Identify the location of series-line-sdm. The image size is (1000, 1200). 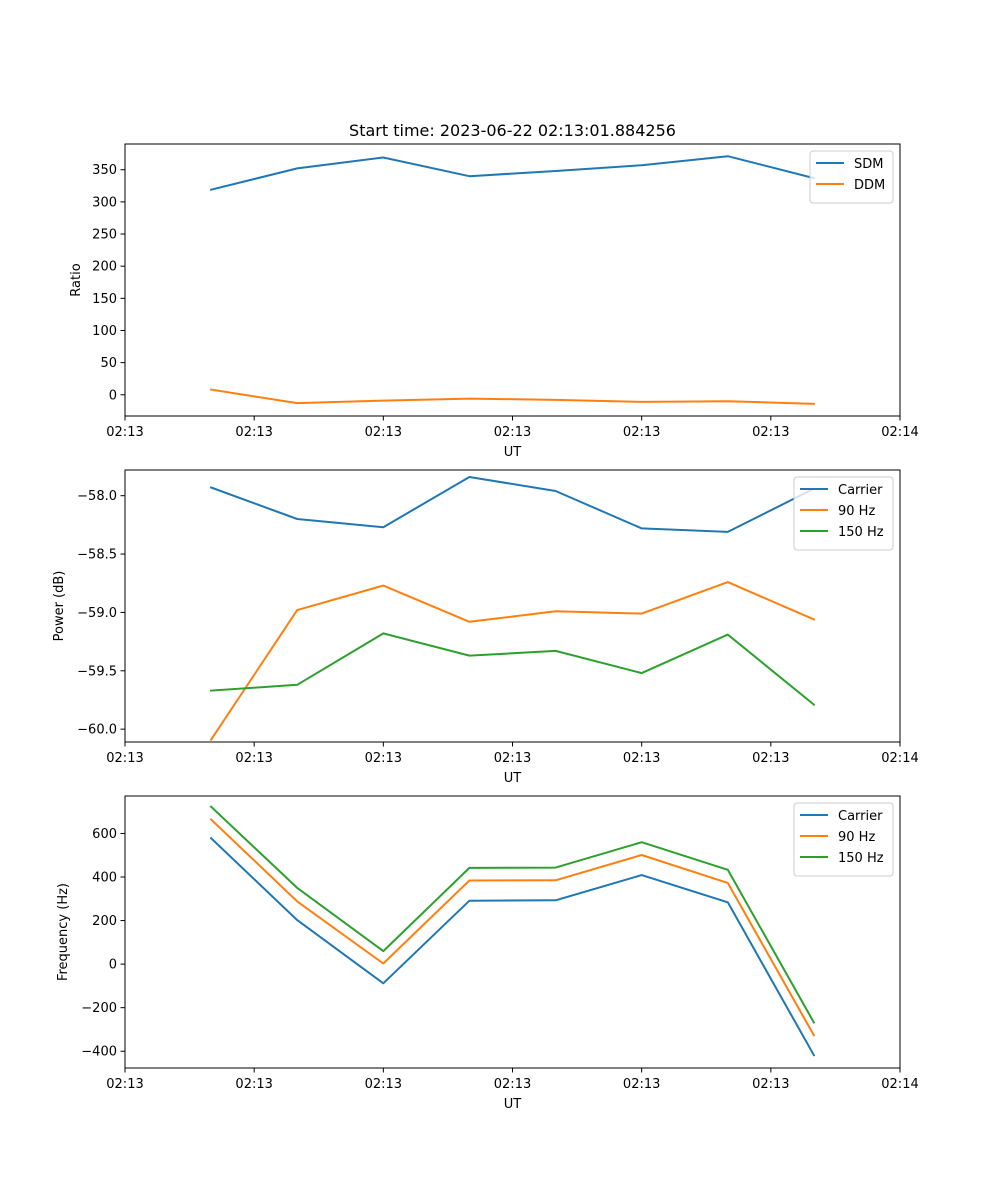
(512, 173).